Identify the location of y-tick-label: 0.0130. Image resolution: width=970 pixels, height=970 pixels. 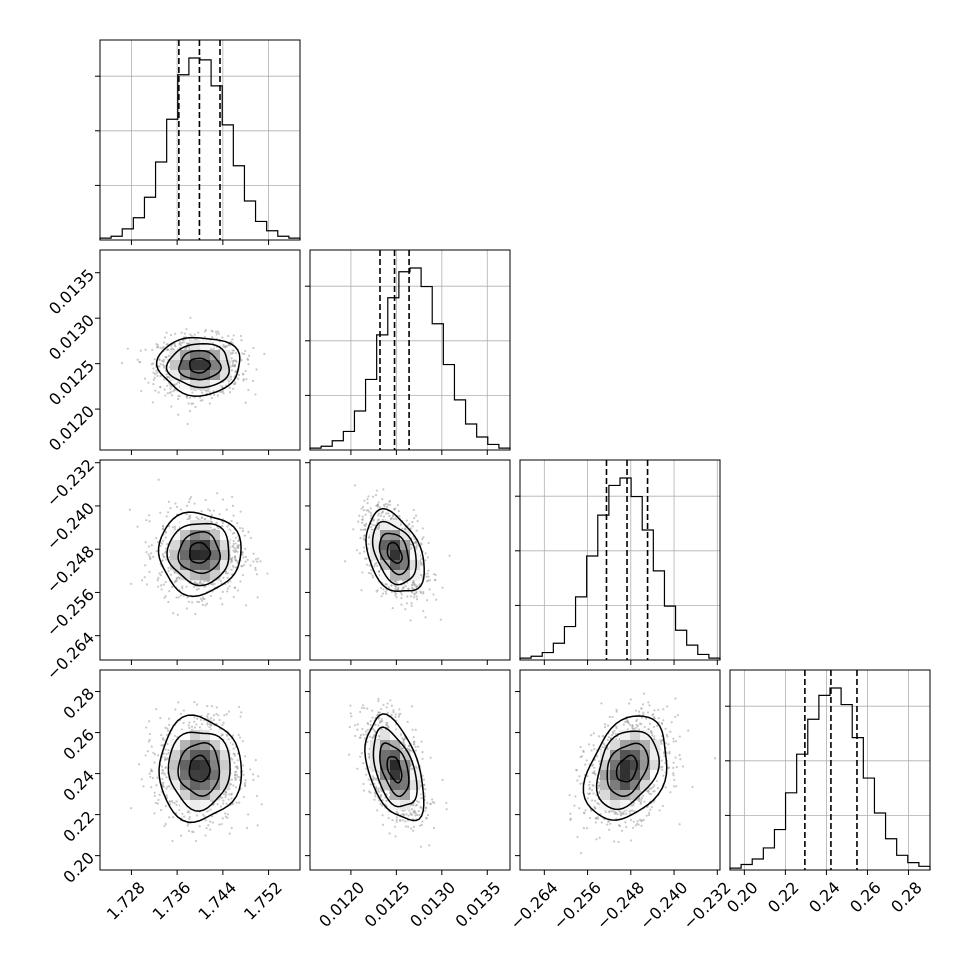
(71, 337).